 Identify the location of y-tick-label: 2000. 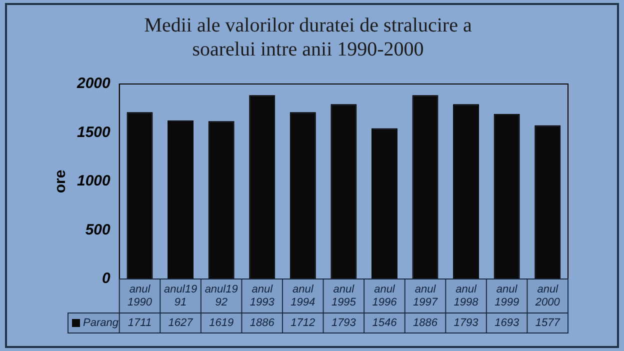
(94, 83).